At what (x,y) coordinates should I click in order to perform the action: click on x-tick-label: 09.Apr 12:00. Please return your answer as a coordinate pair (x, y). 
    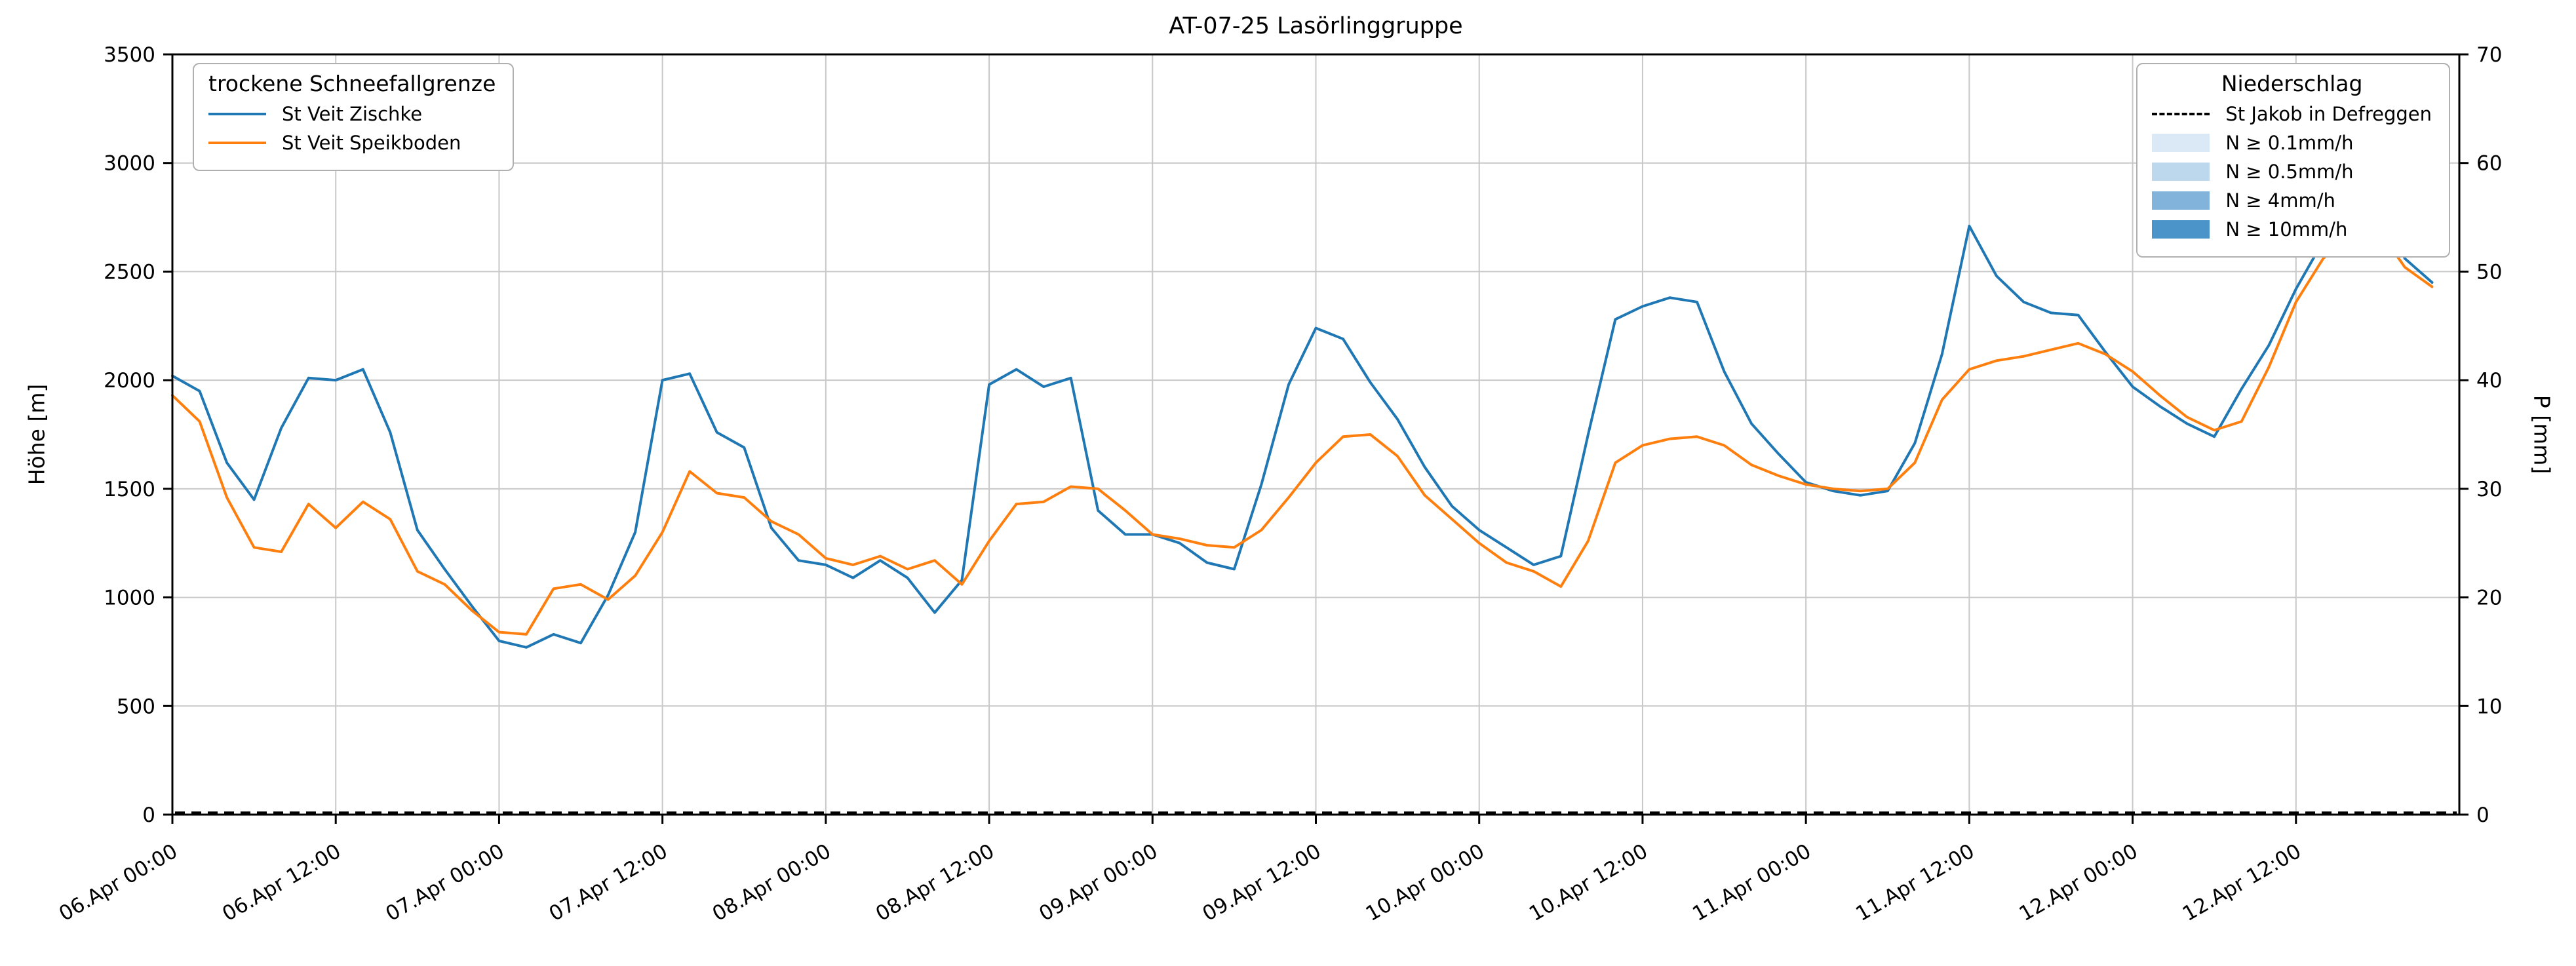
    Looking at the image, I should click on (1261, 883).